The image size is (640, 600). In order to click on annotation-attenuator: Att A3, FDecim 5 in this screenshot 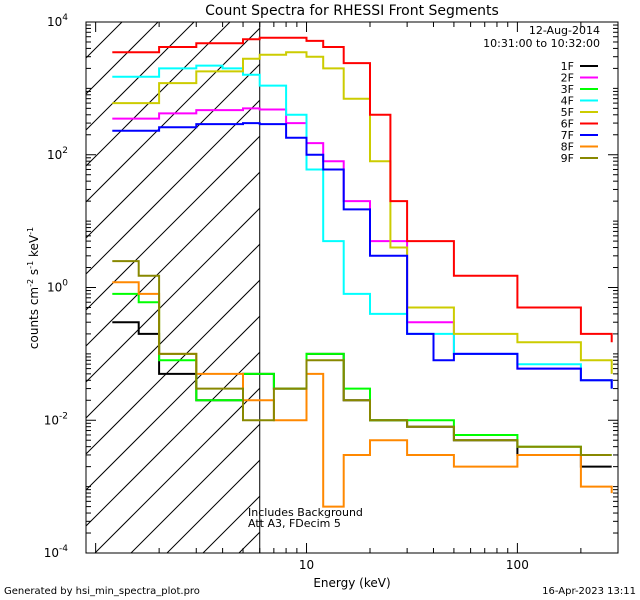, I will do `click(294, 523)`.